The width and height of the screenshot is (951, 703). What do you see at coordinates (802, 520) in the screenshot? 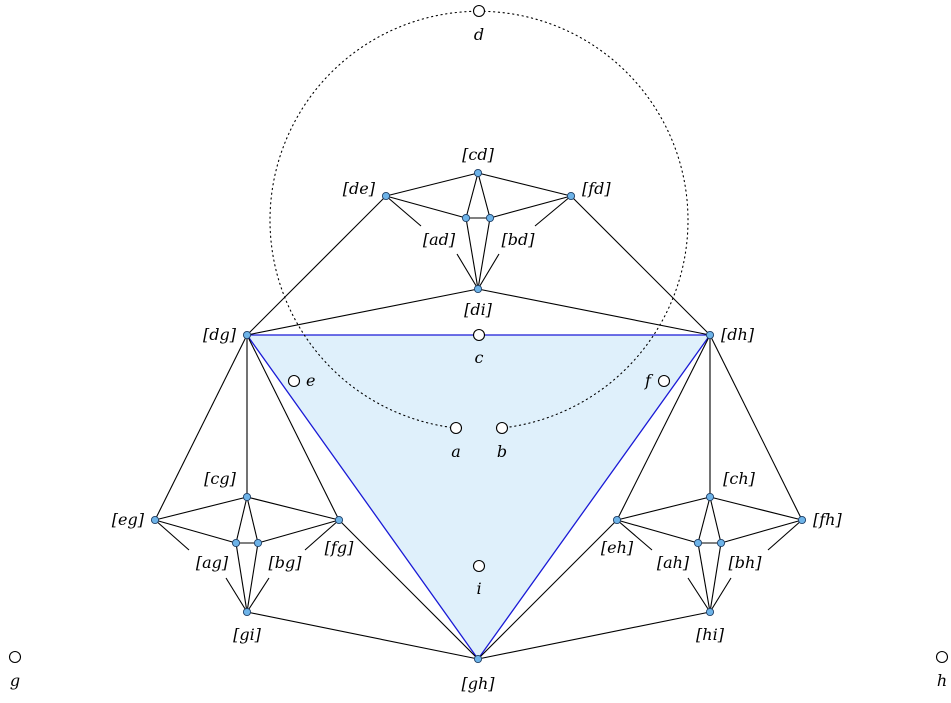
I see `vertex-fh` at bounding box center [802, 520].